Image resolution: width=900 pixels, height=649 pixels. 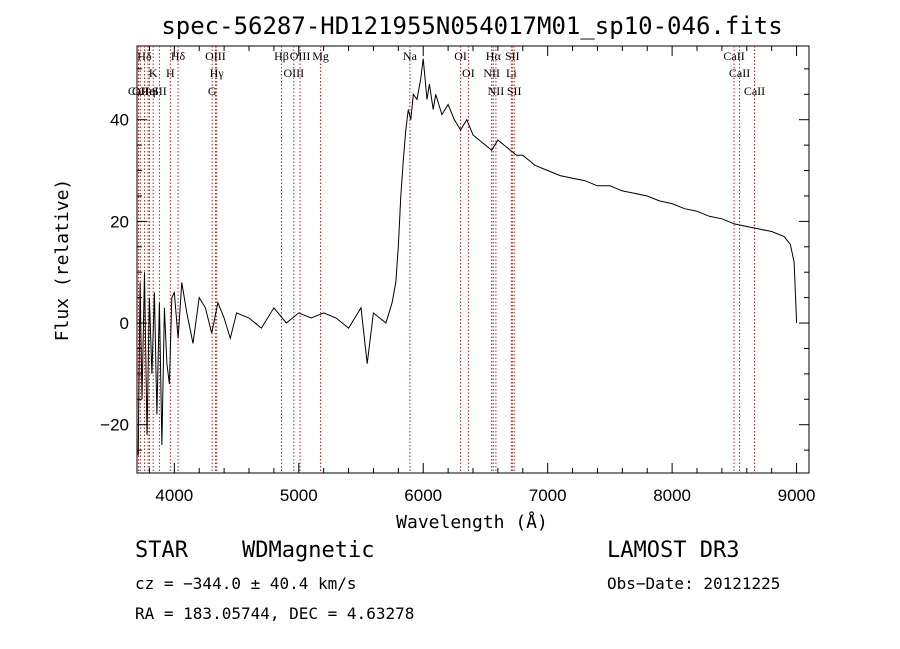 I want to click on x-axis-label: Wavelength (Å), so click(x=472, y=522).